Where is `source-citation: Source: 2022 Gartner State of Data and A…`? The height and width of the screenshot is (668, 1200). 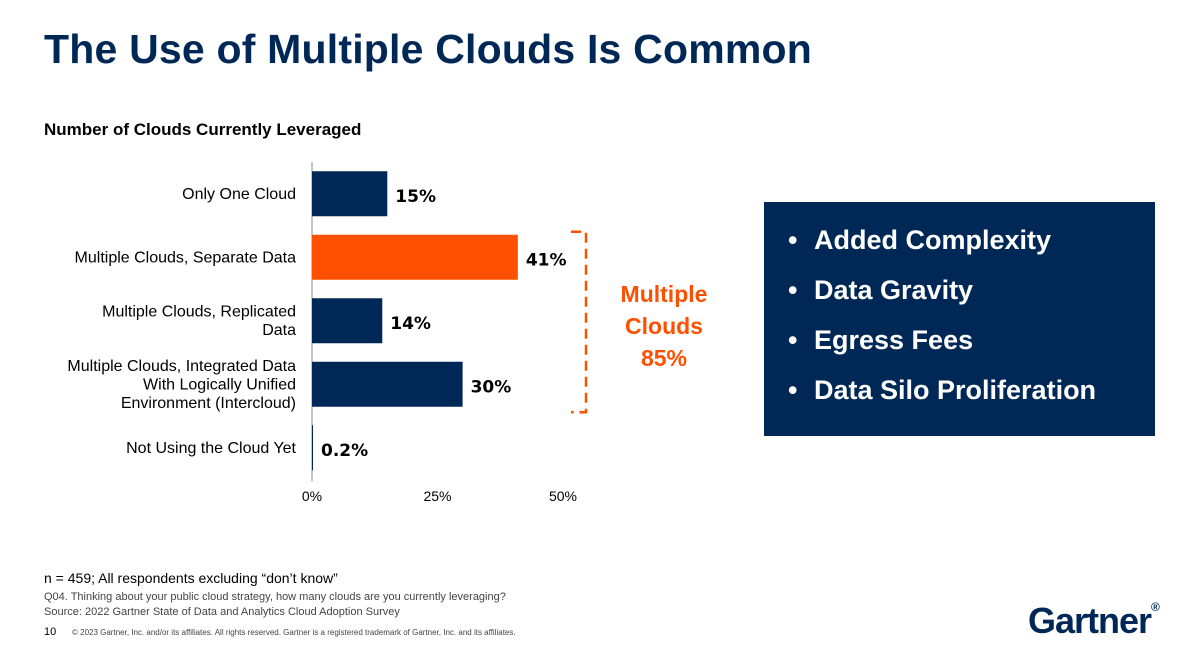
source-citation: Source: 2022 Gartner State of Data and A… is located at coordinates (222, 612).